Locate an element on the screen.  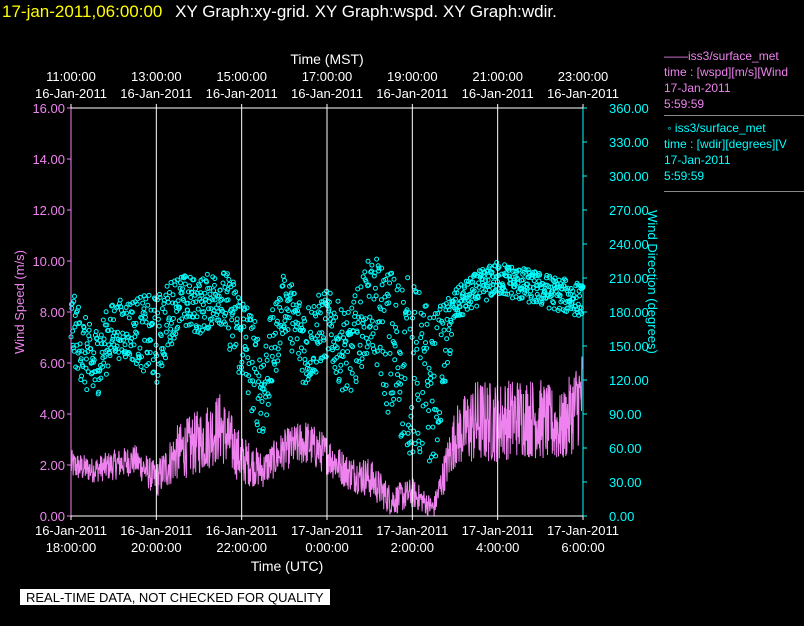
left-tick-label: 16.00 is located at coordinates (48, 108).